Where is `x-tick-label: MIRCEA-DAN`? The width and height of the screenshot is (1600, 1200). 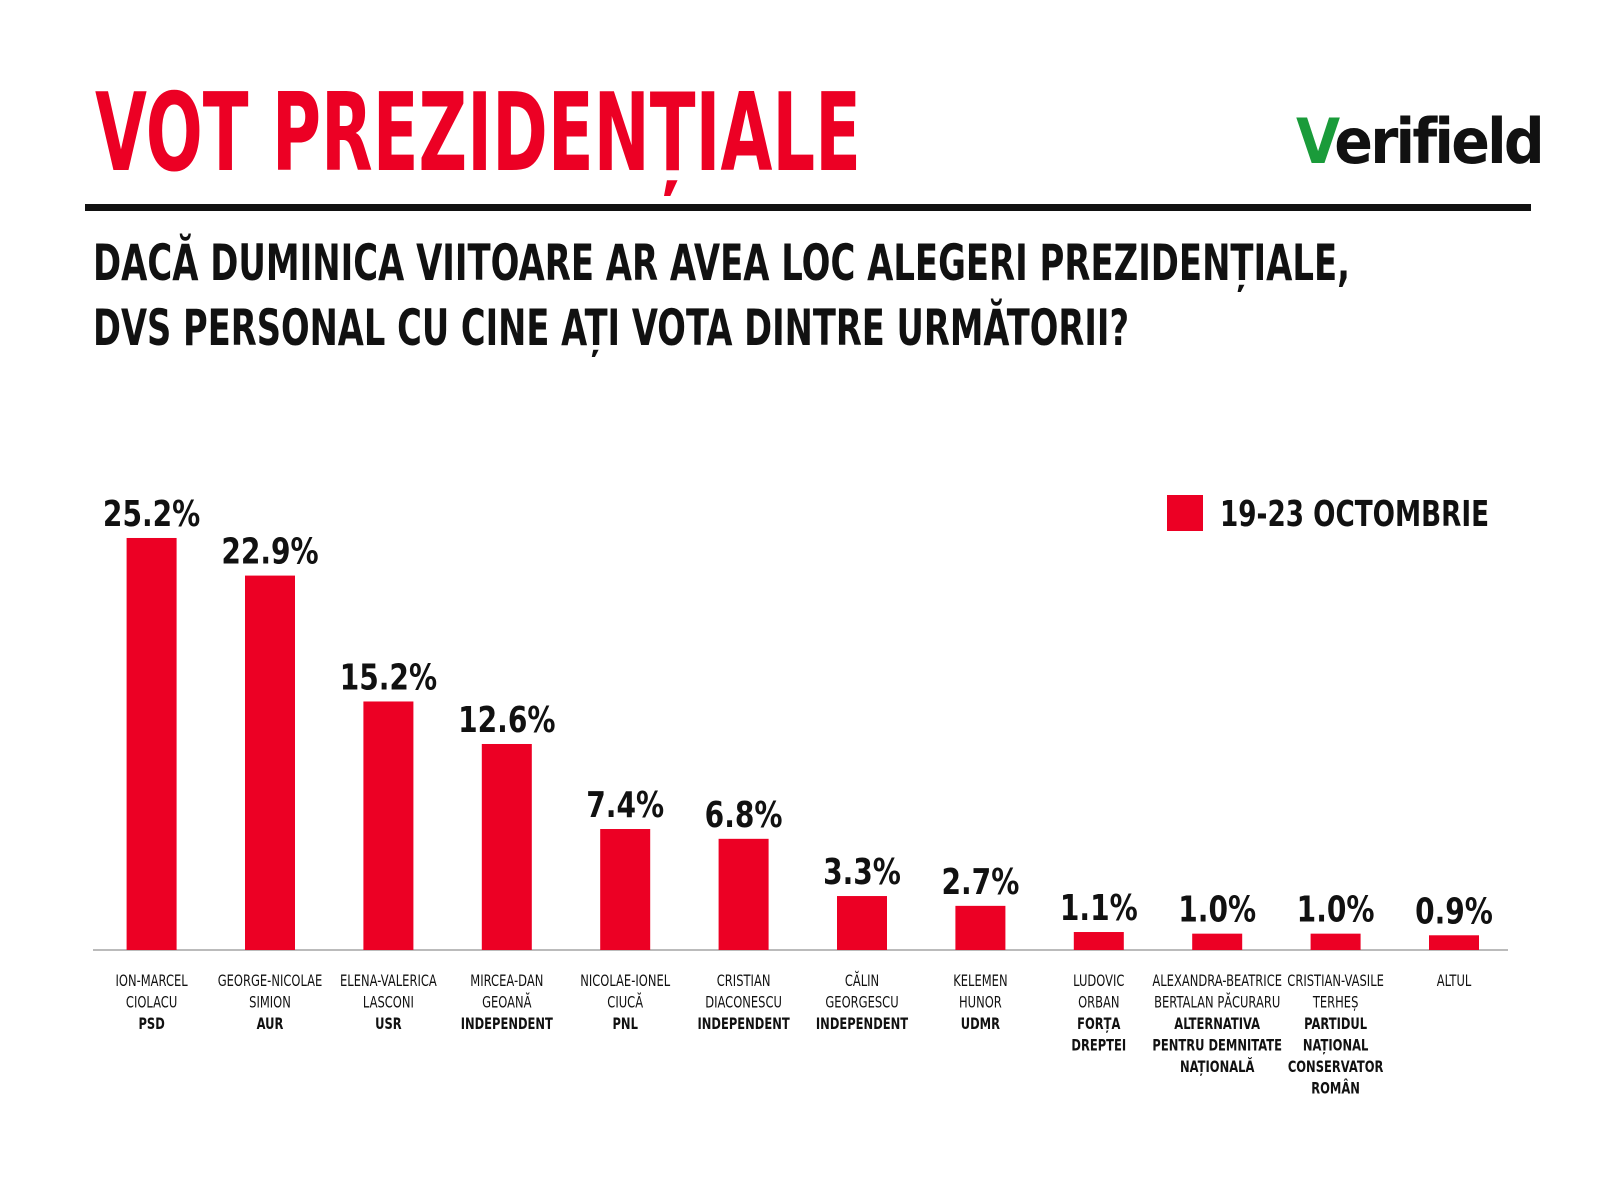
x-tick-label: MIRCEA-DAN is located at coordinates (506, 981).